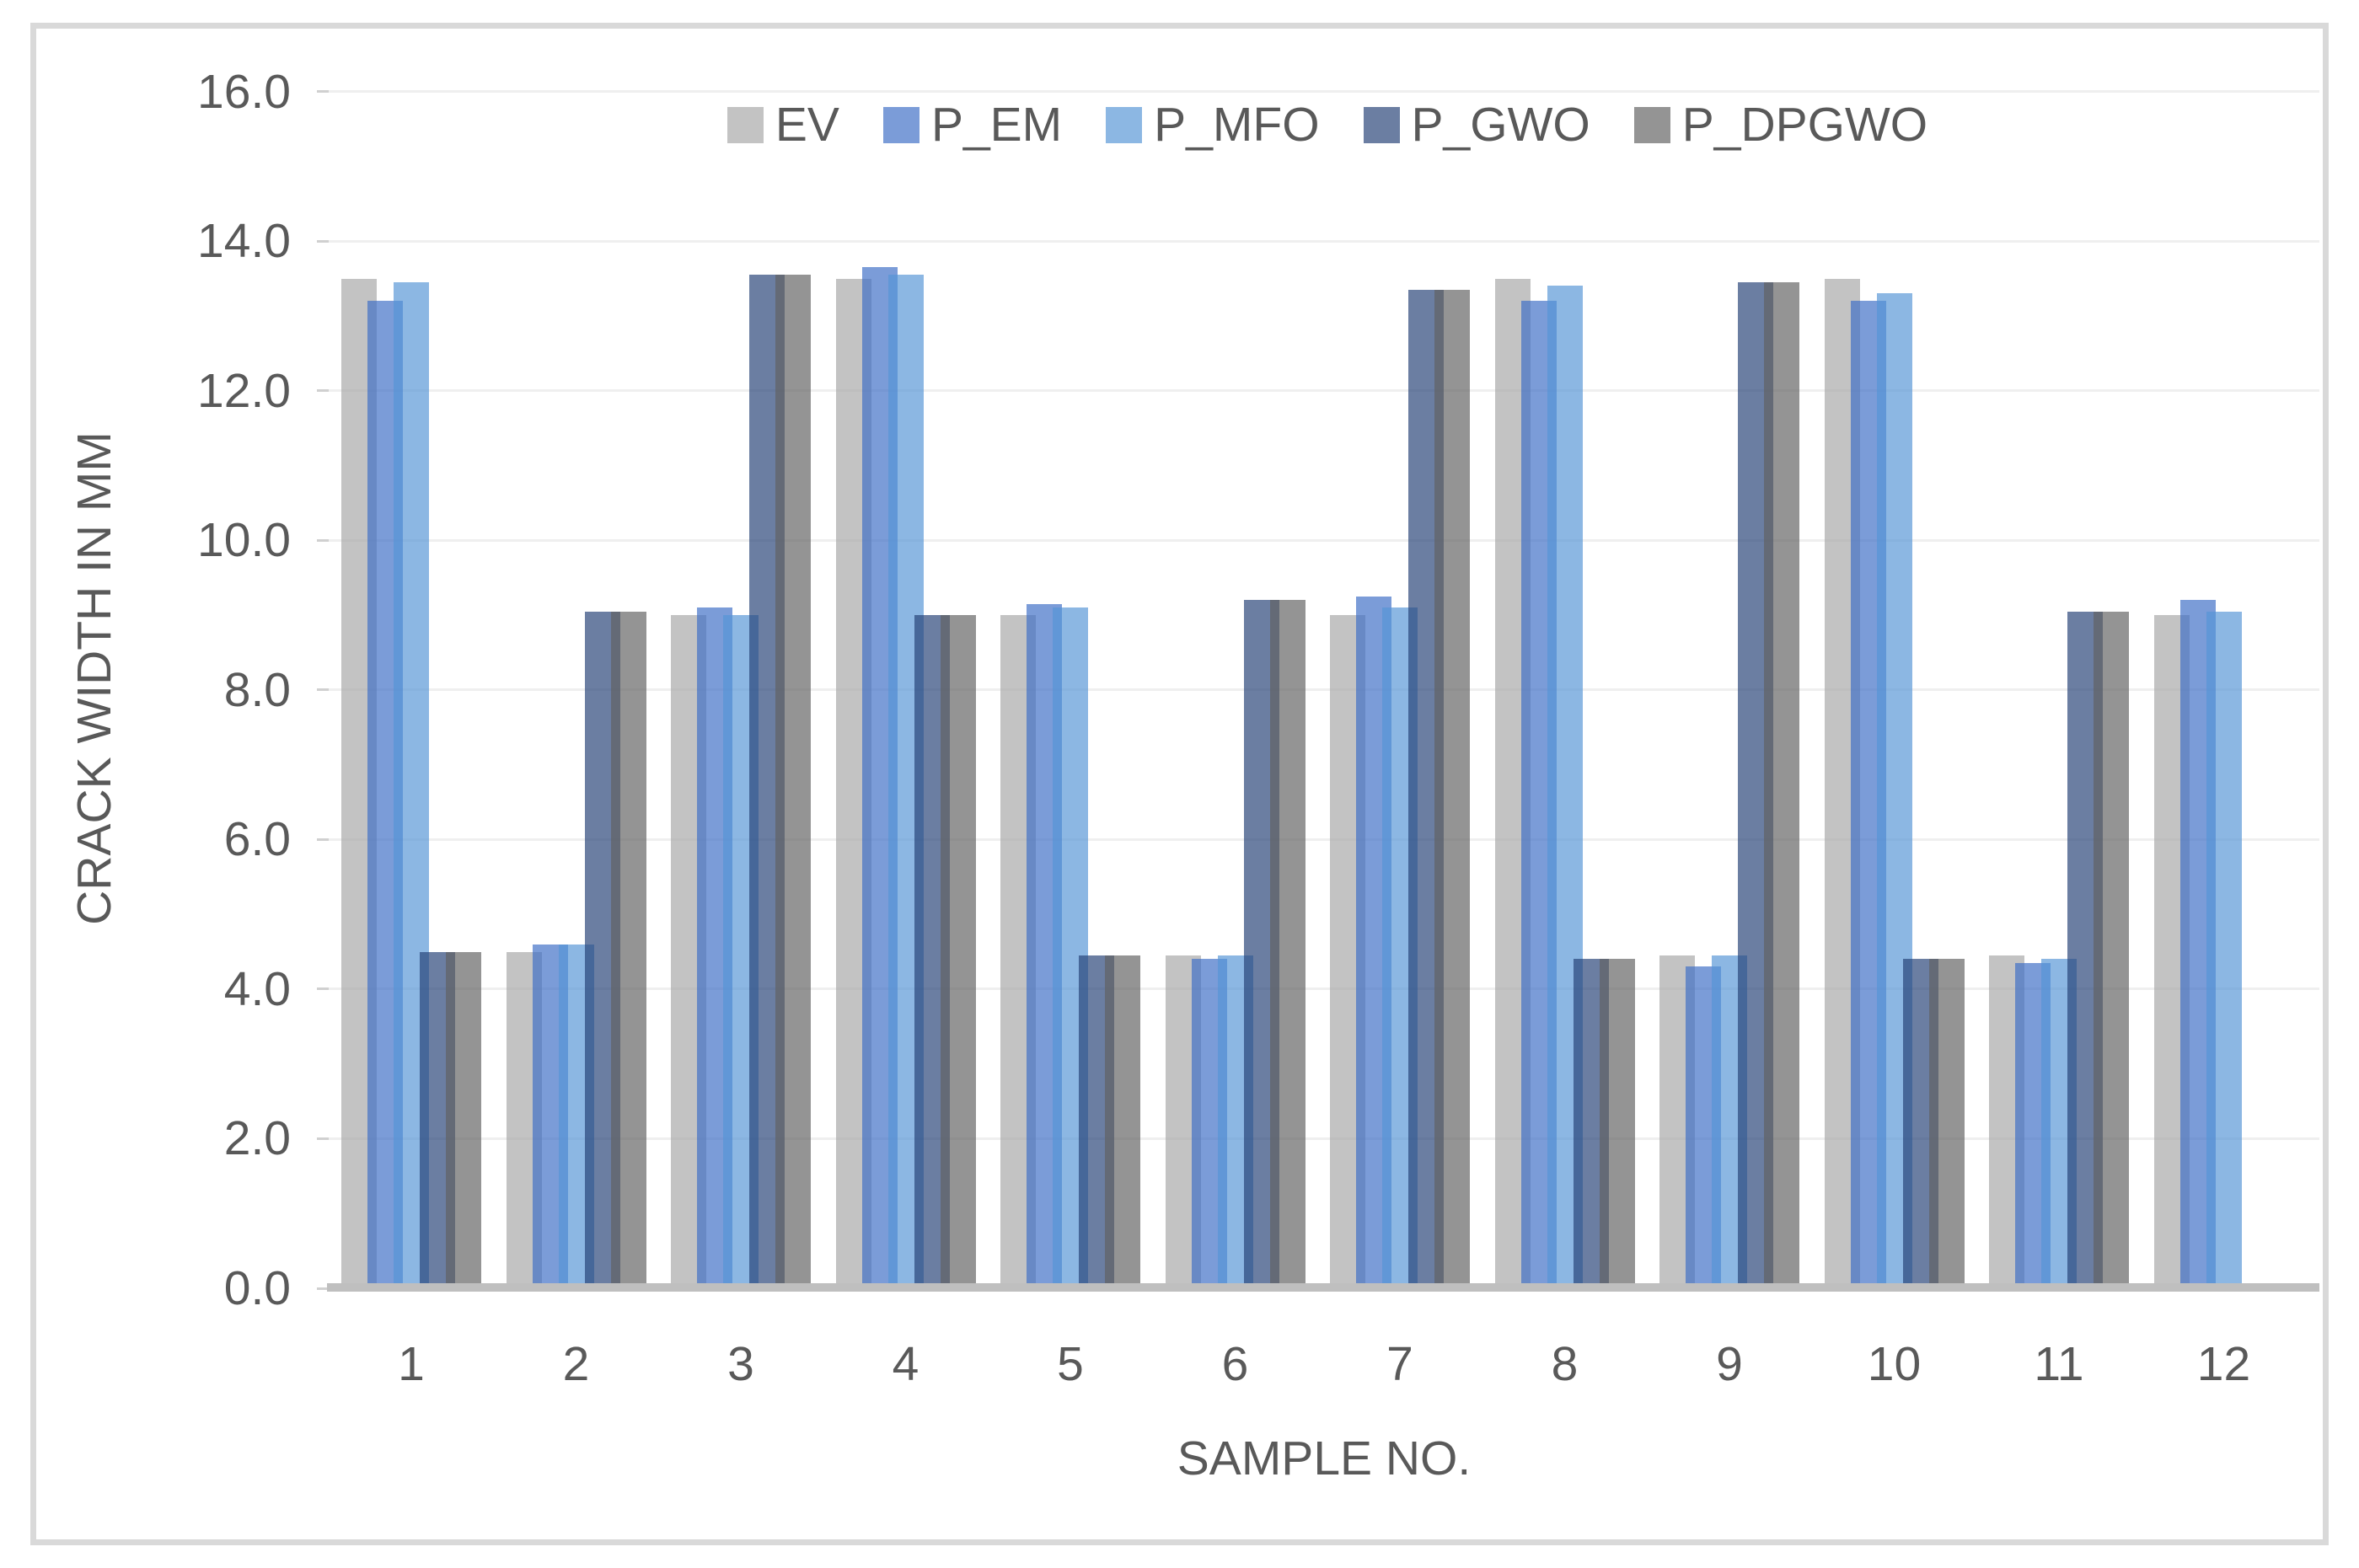 The width and height of the screenshot is (2359, 1568). What do you see at coordinates (1070, 1364) in the screenshot?
I see `x-tick-label-5: 5` at bounding box center [1070, 1364].